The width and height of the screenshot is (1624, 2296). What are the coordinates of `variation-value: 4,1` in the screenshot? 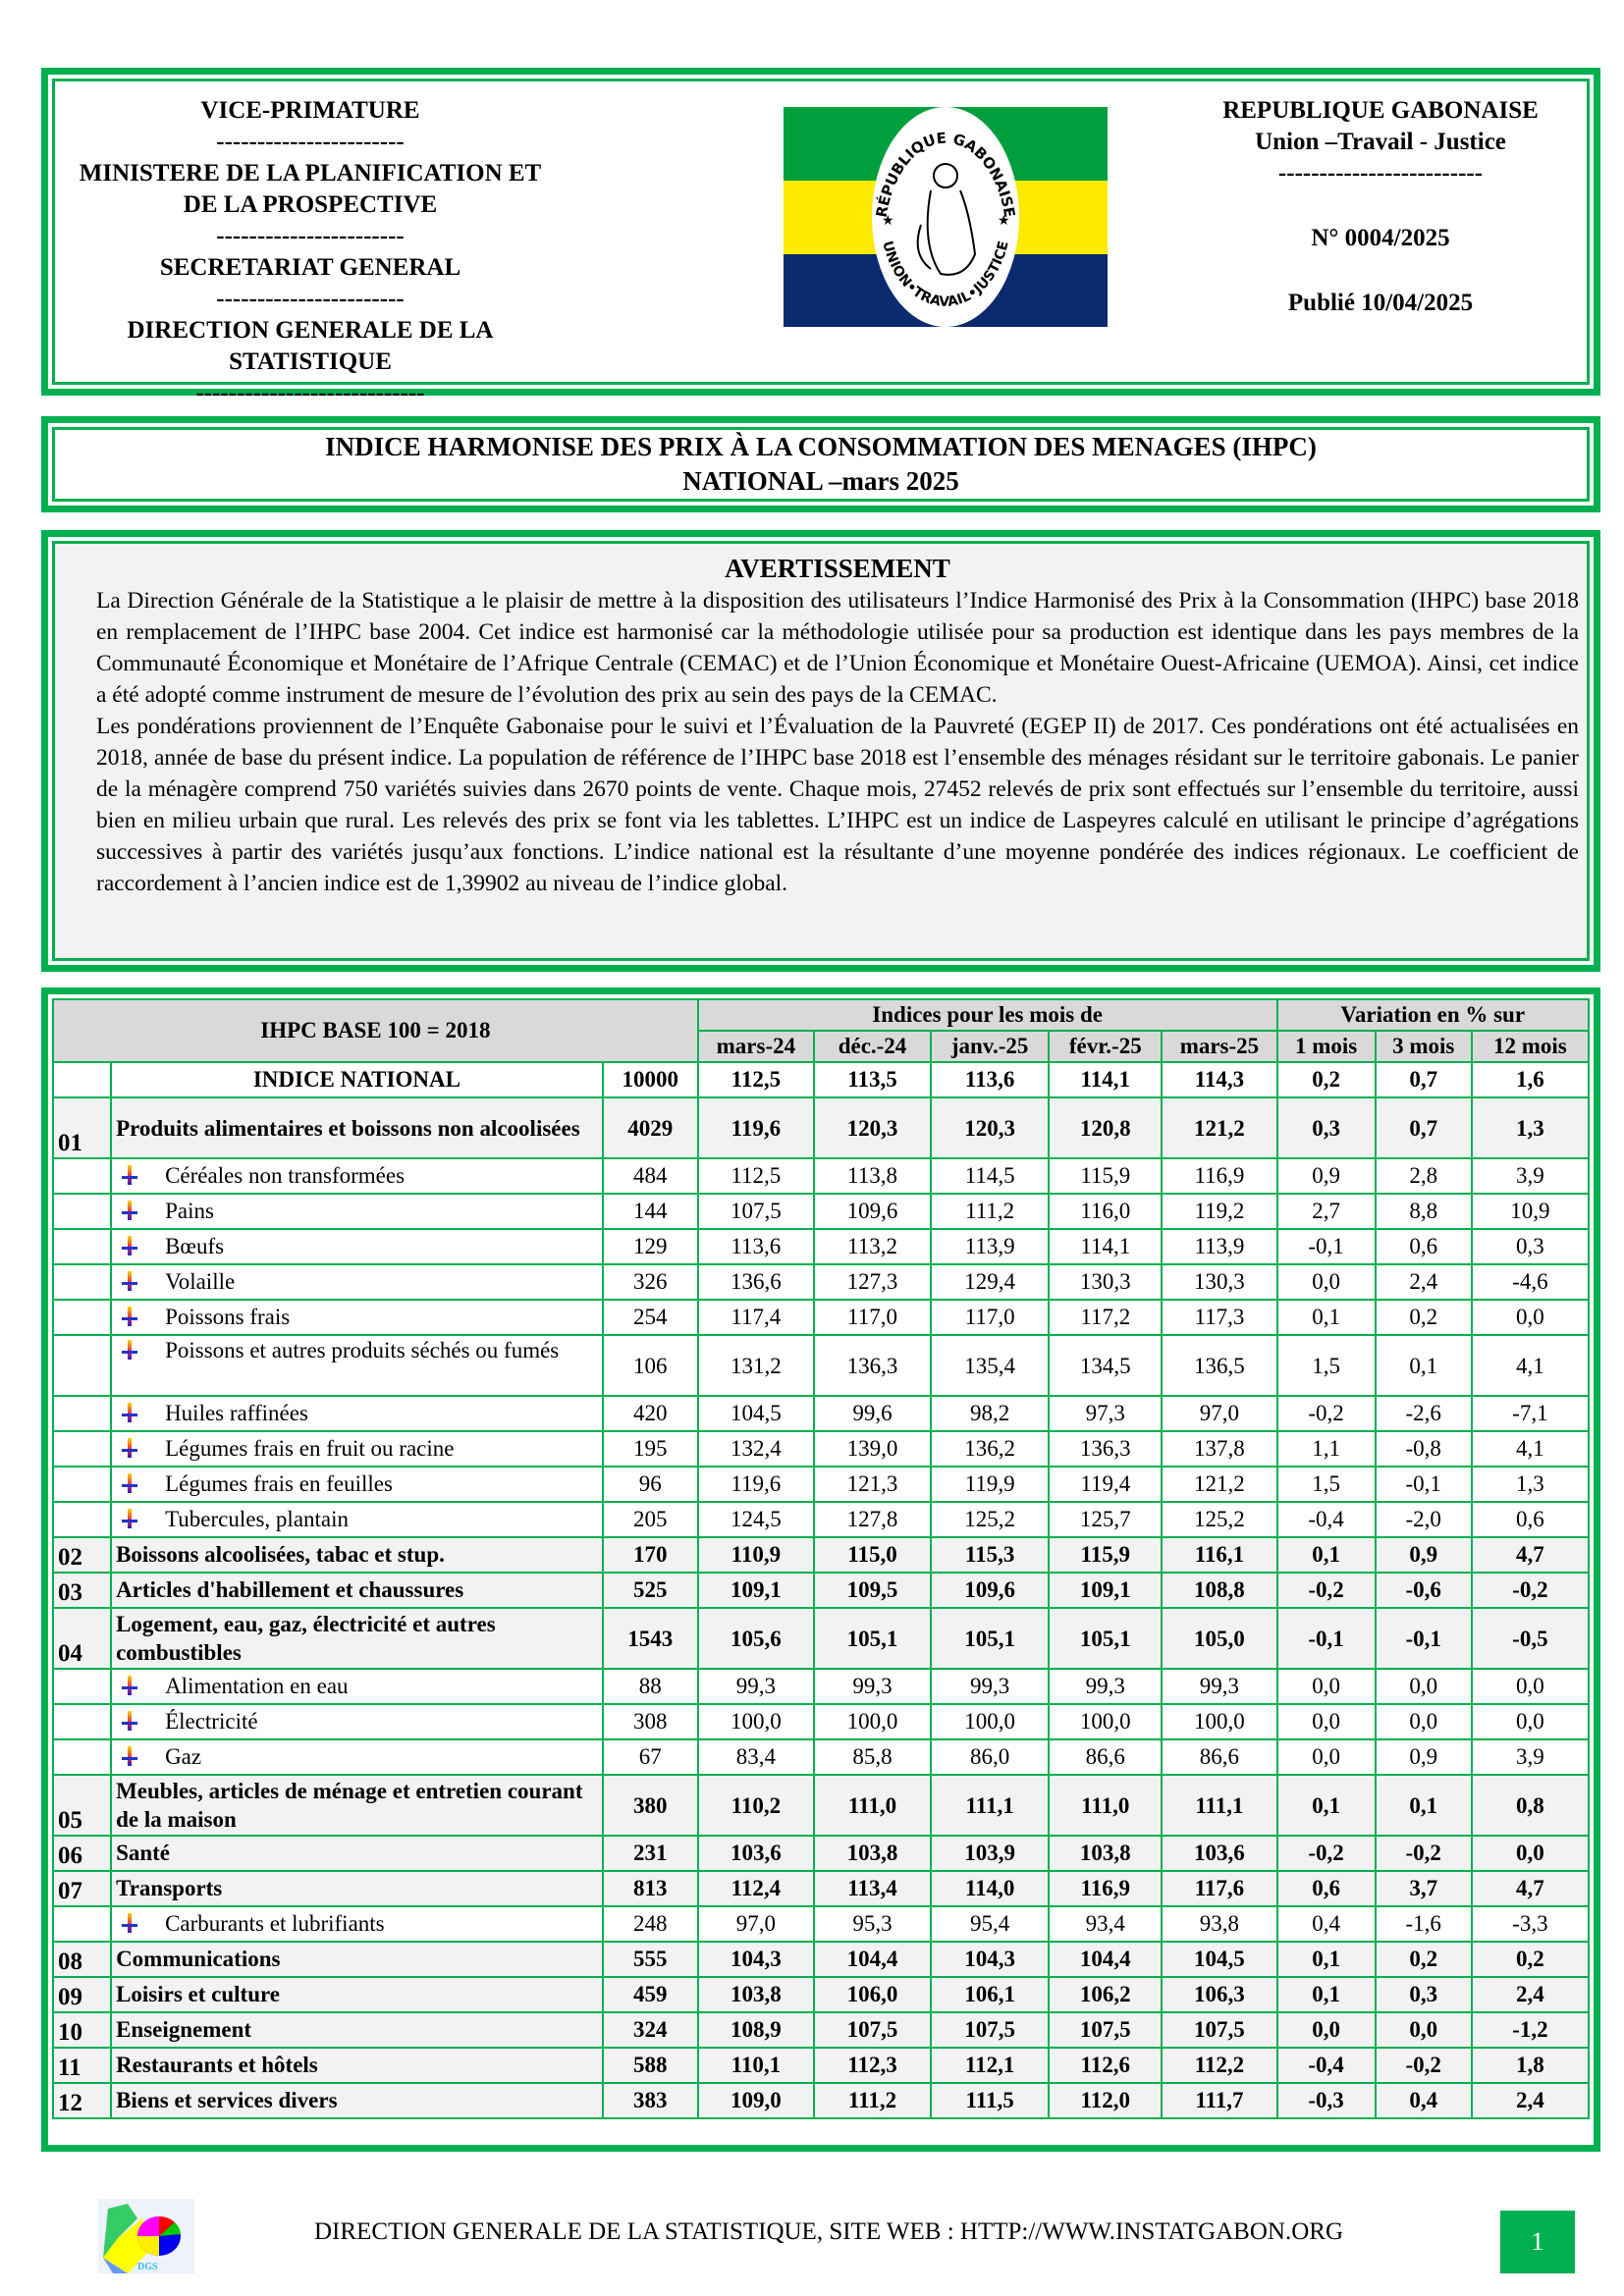 It's located at (1530, 1449).